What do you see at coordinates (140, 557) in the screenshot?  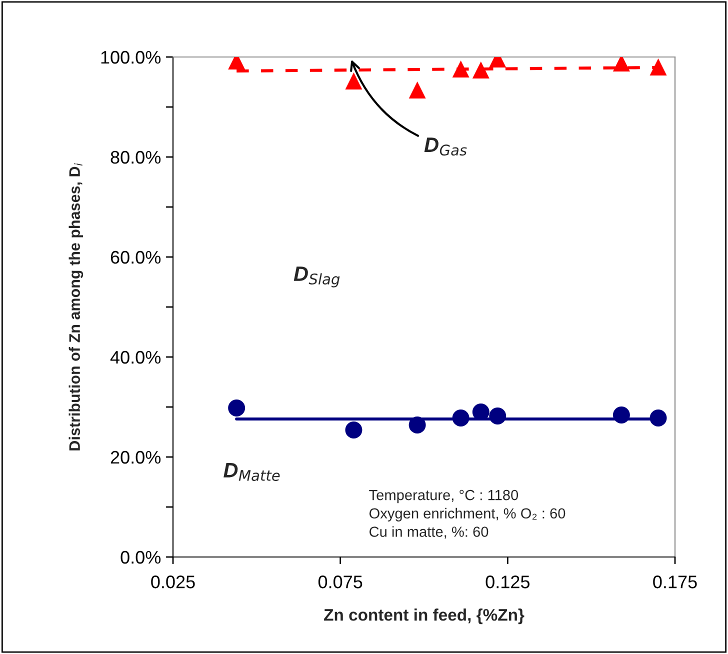 I see `y-tick-label: 0.0%` at bounding box center [140, 557].